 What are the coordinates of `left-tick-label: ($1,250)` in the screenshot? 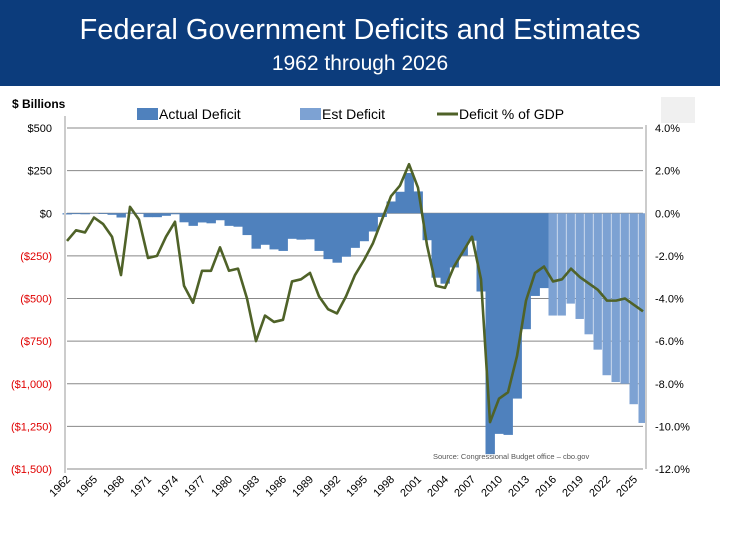 It's located at (31, 427).